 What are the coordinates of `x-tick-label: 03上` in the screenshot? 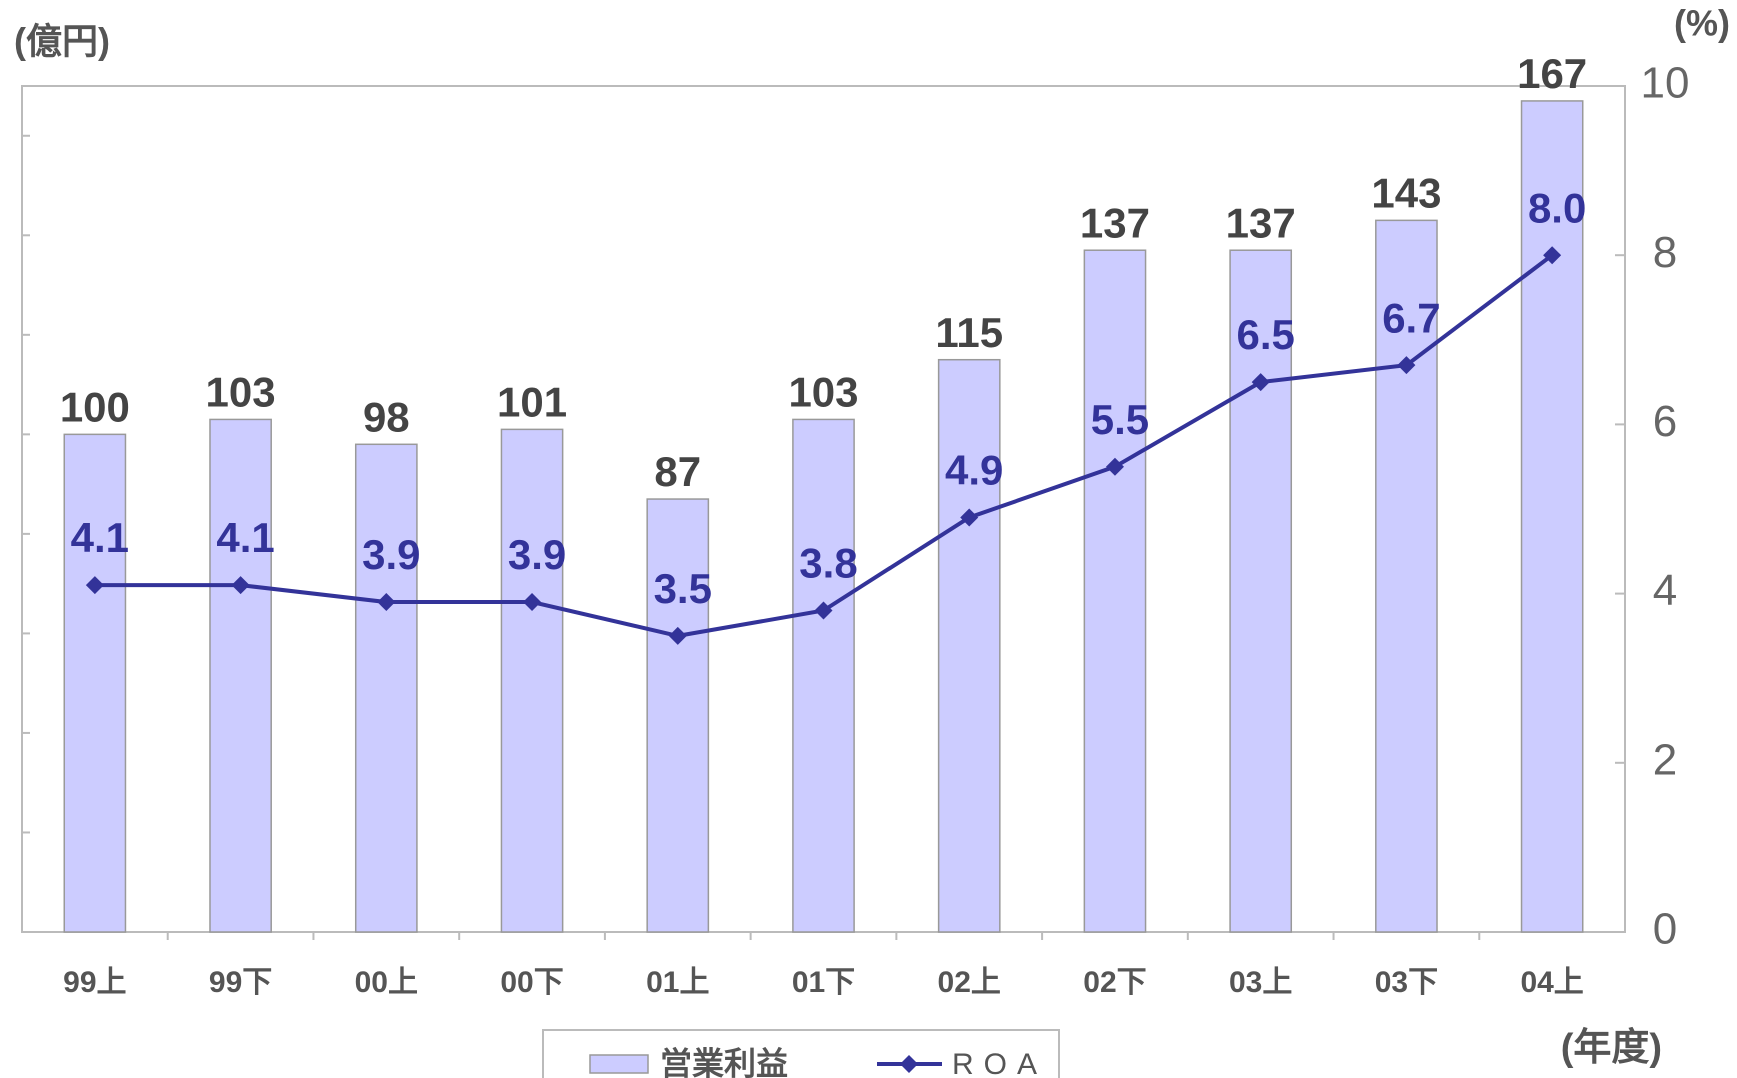 It's located at (1260, 982).